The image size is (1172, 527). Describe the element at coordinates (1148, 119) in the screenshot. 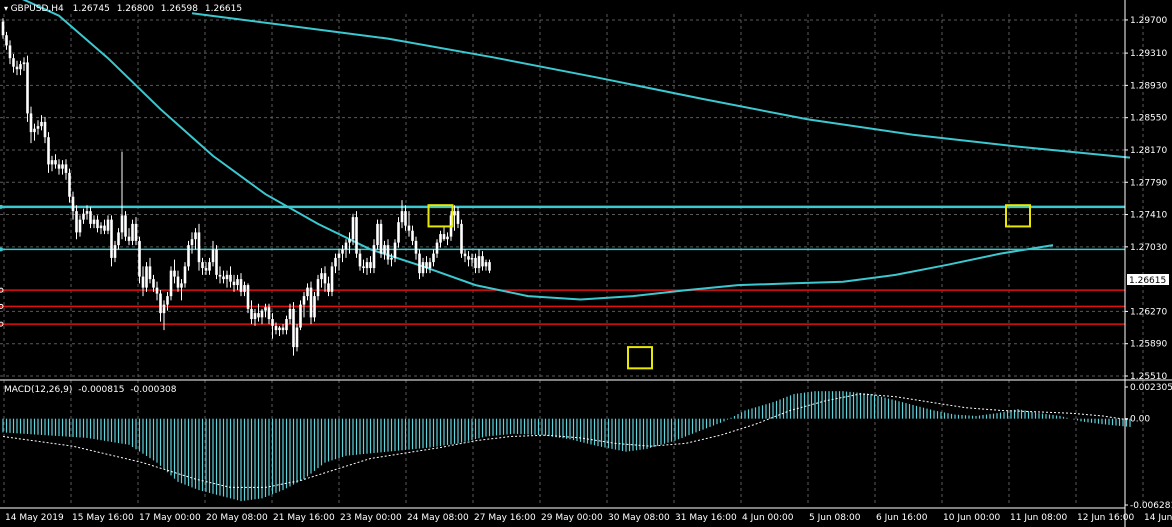

I see `price-axis-label: 1.28550` at that location.